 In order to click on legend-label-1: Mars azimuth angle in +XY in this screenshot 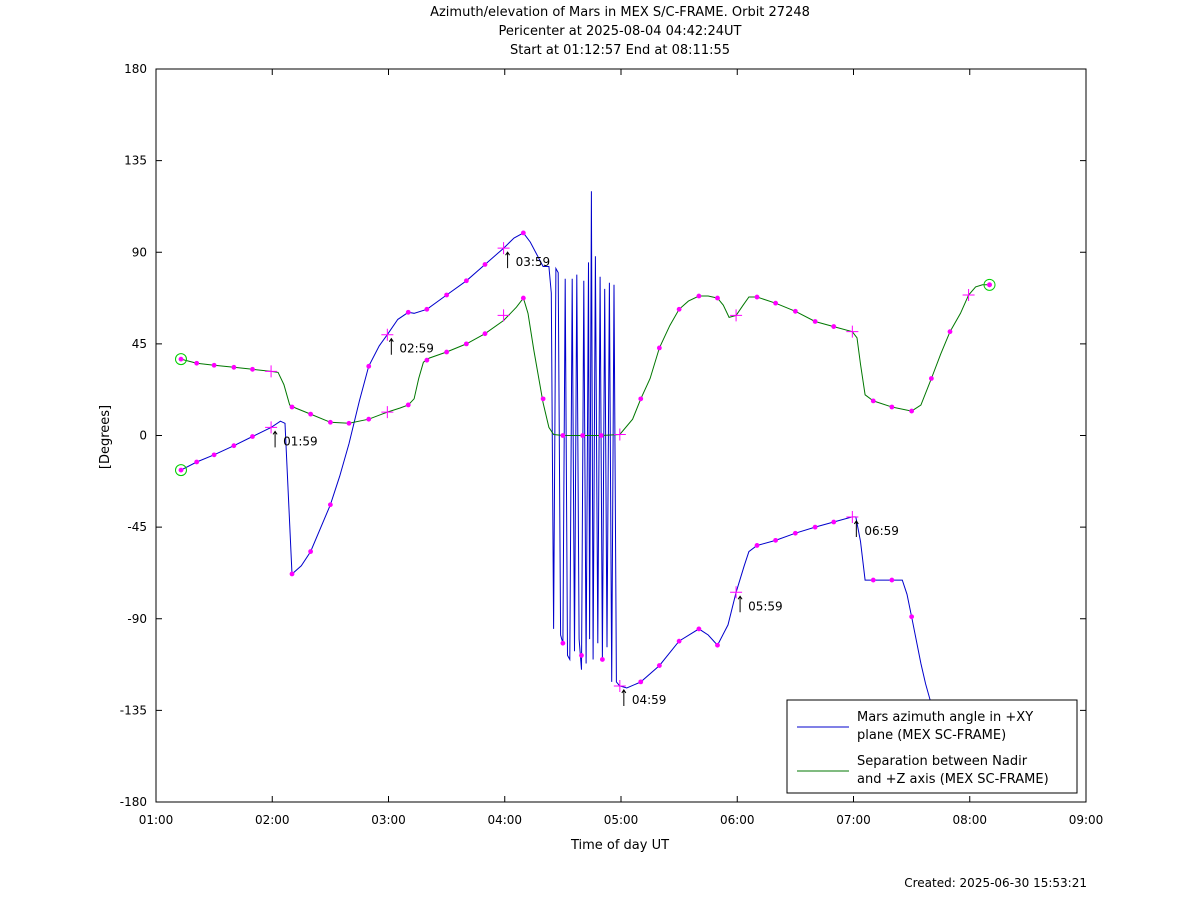, I will do `click(945, 717)`.